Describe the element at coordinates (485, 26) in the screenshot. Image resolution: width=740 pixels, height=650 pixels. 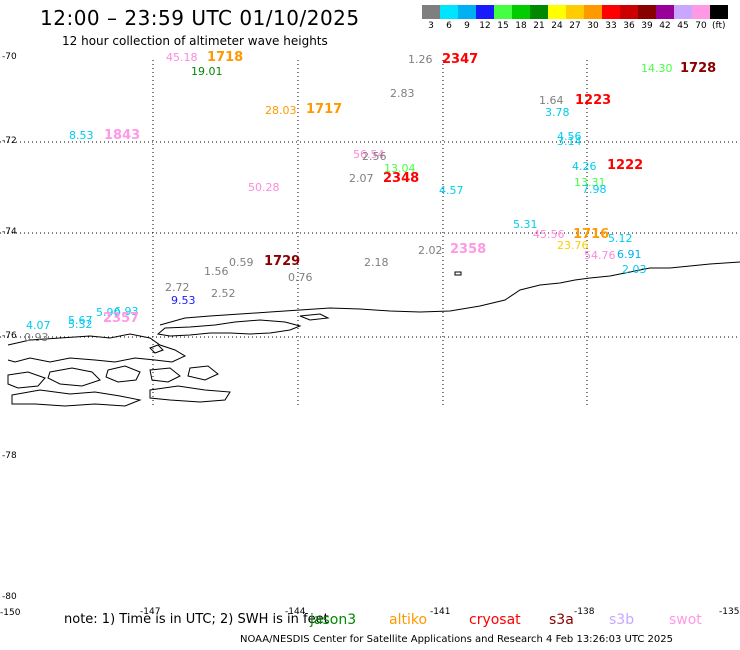
I see `legend-label: 12` at that location.